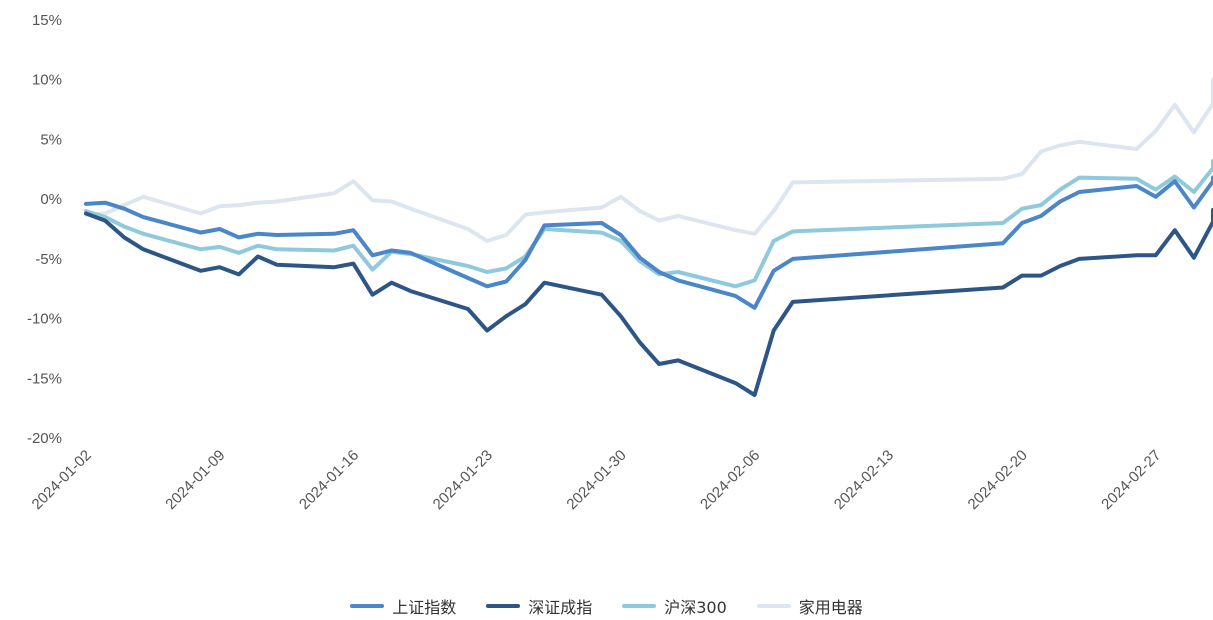 This screenshot has width=1213, height=620. Describe the element at coordinates (730, 480) in the screenshot. I see `x-tick-label: 2024-02-06` at that location.